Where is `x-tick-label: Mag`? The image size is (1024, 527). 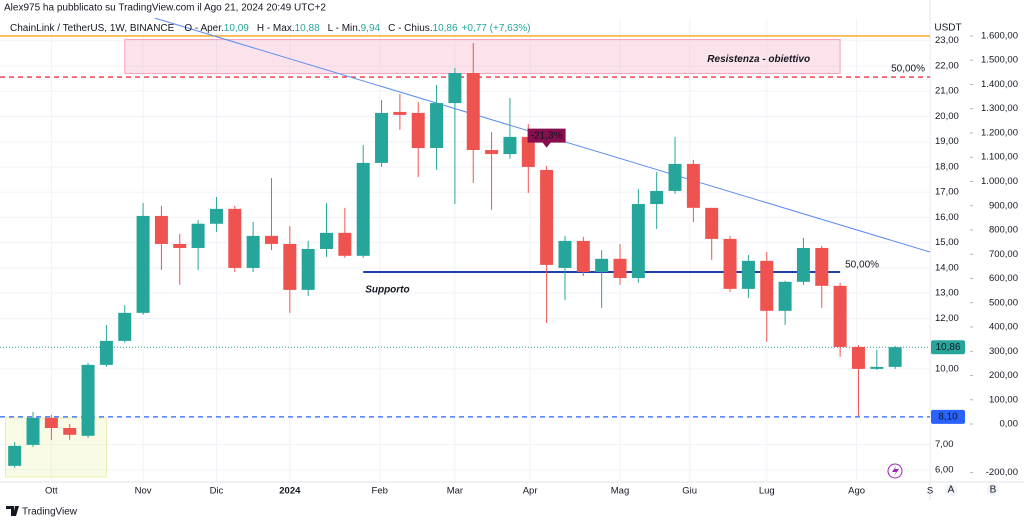
x-tick-label: Mag is located at coordinates (620, 491).